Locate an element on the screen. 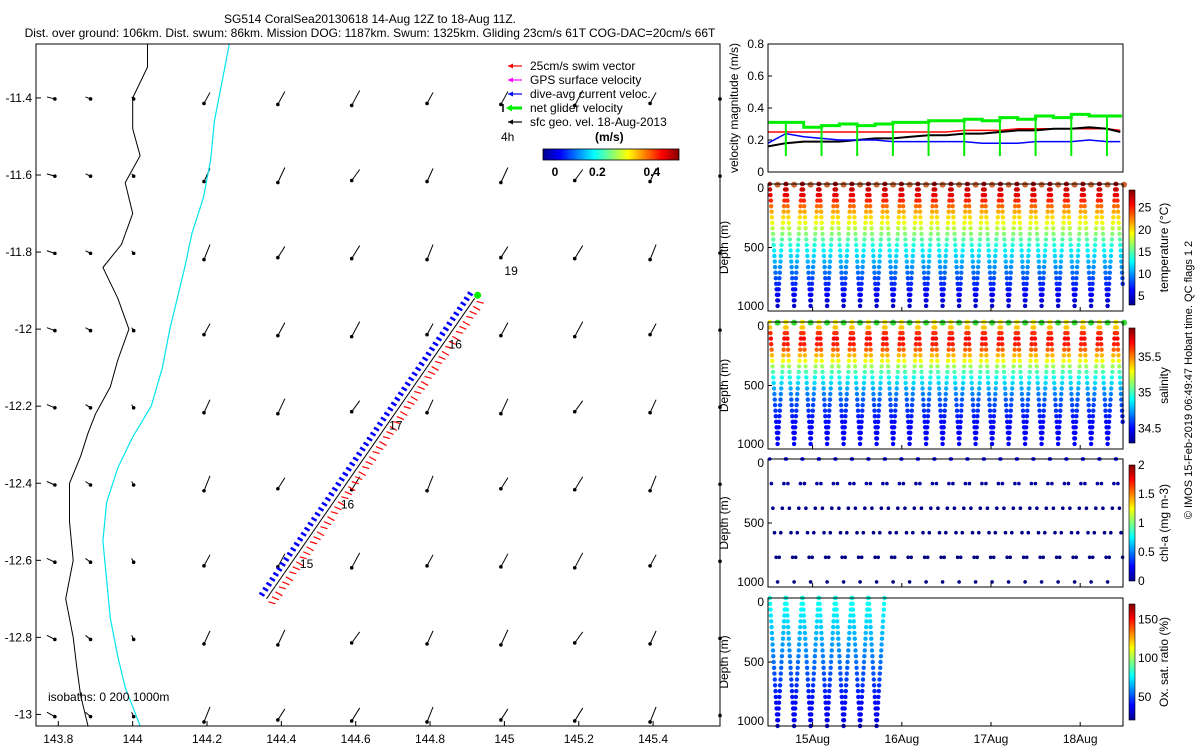 The width and height of the screenshot is (1200, 750). temperature-surface-sample is located at coordinates (942, 184).